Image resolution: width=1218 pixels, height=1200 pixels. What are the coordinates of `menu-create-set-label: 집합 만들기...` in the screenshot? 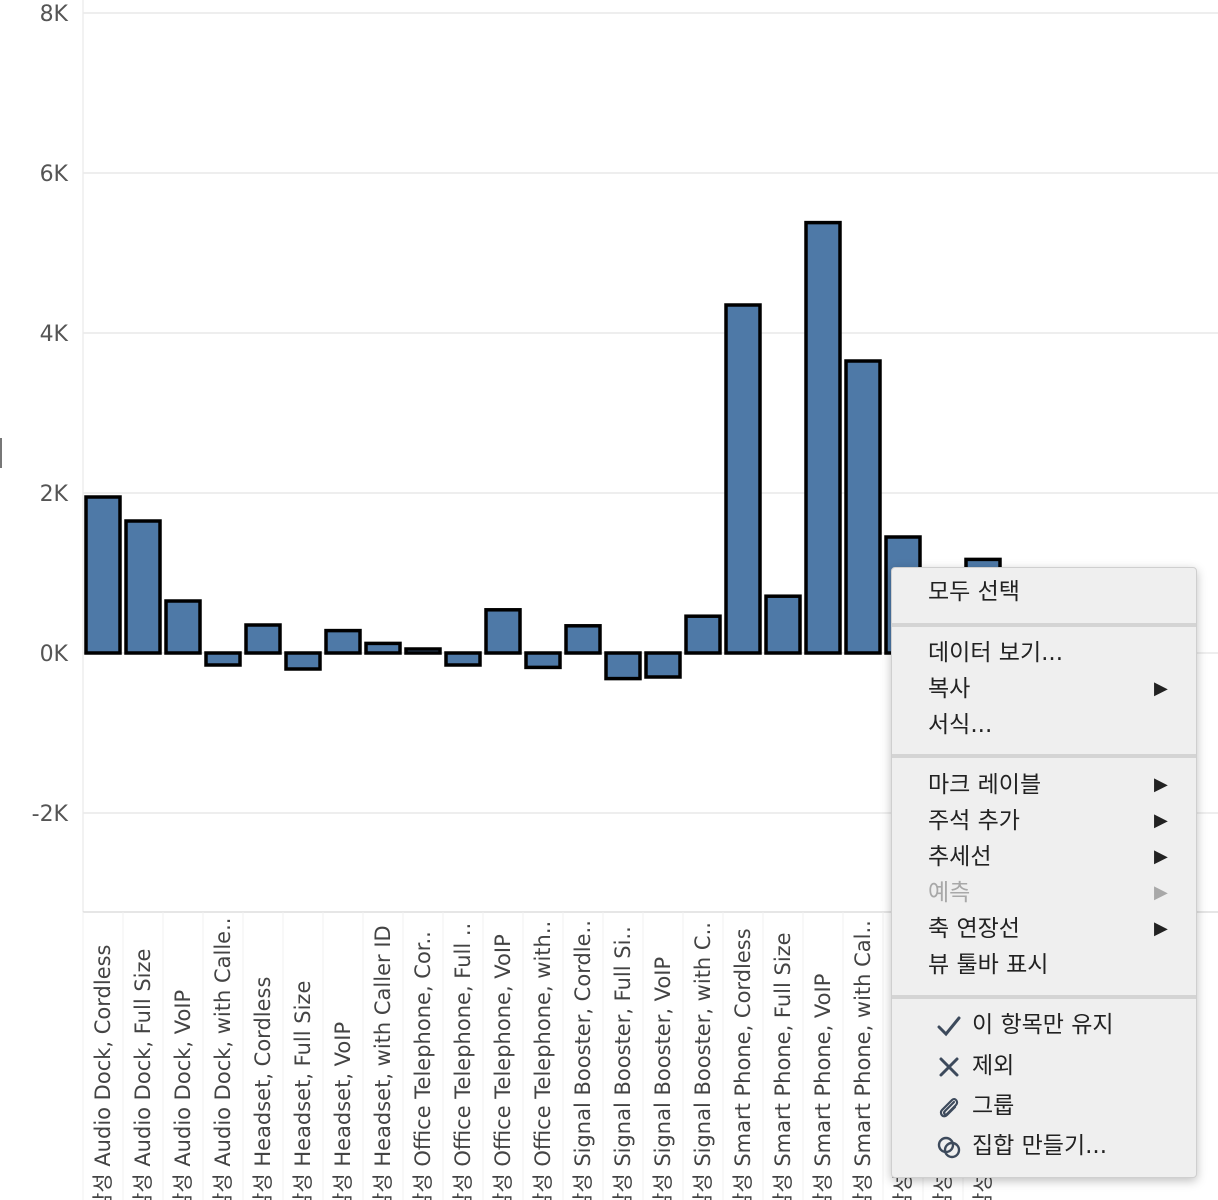 It's located at (1040, 1146).